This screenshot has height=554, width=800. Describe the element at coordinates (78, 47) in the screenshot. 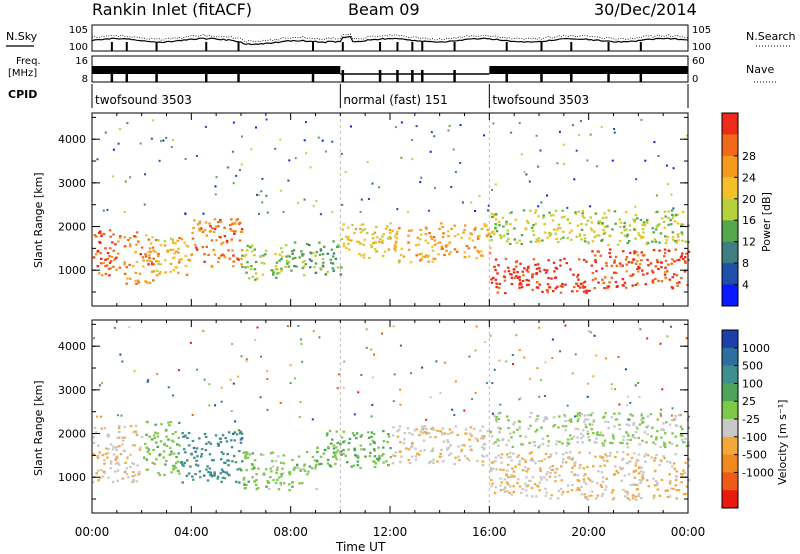

I see `noise-tick-left: 100` at that location.